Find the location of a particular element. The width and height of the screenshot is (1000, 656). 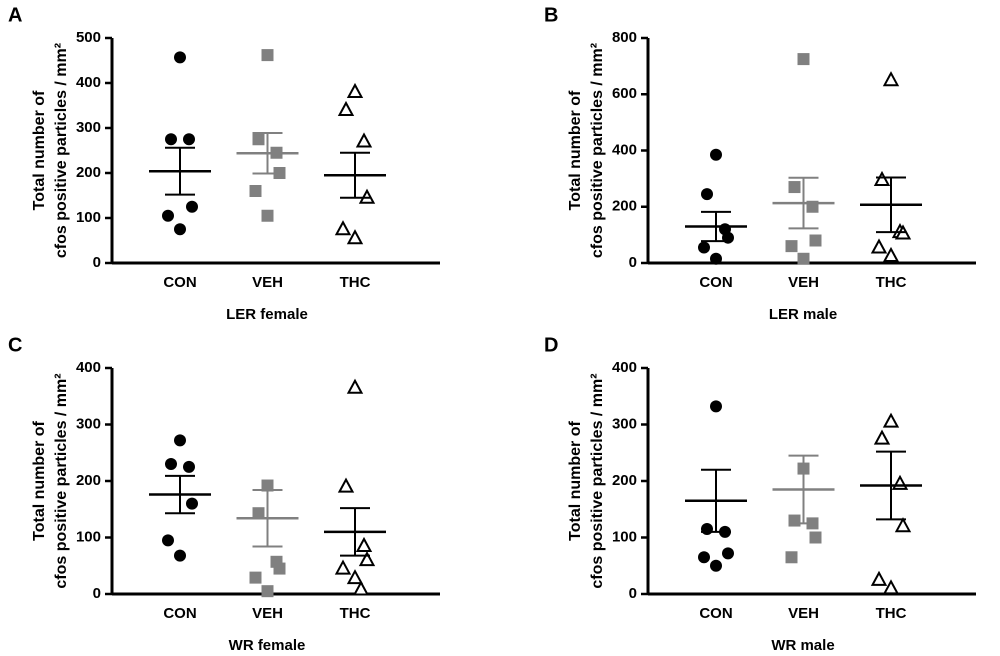

y-tick-label: 500 is located at coordinates (88, 37).